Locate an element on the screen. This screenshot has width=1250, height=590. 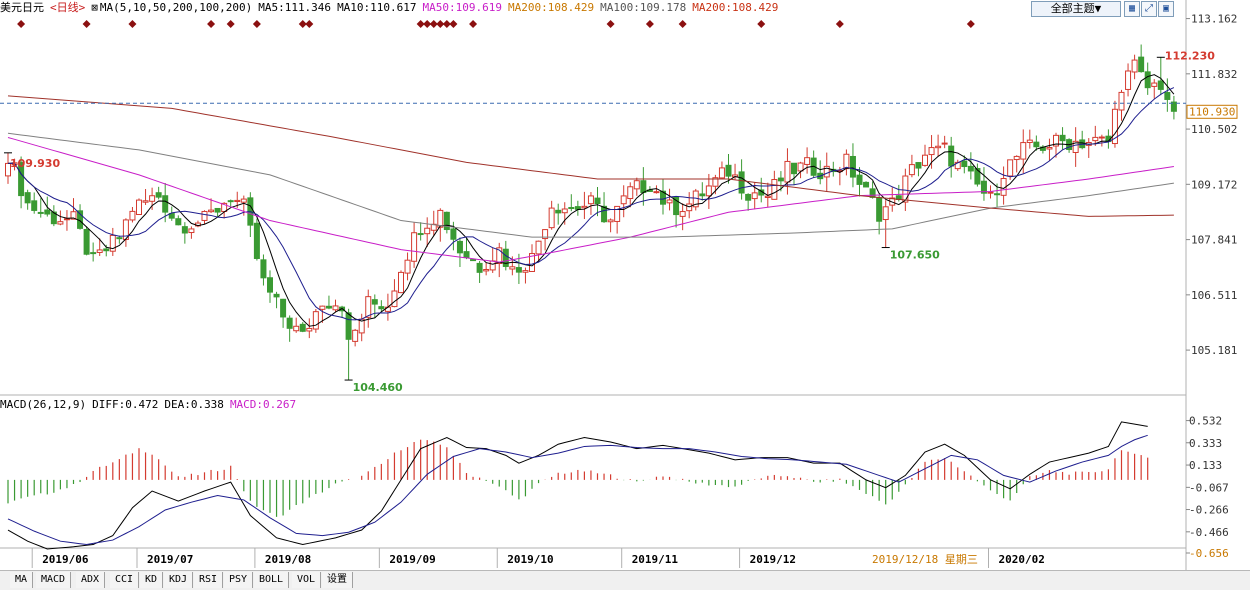
annotation-112.230: 112.230 is located at coordinates (1190, 55).